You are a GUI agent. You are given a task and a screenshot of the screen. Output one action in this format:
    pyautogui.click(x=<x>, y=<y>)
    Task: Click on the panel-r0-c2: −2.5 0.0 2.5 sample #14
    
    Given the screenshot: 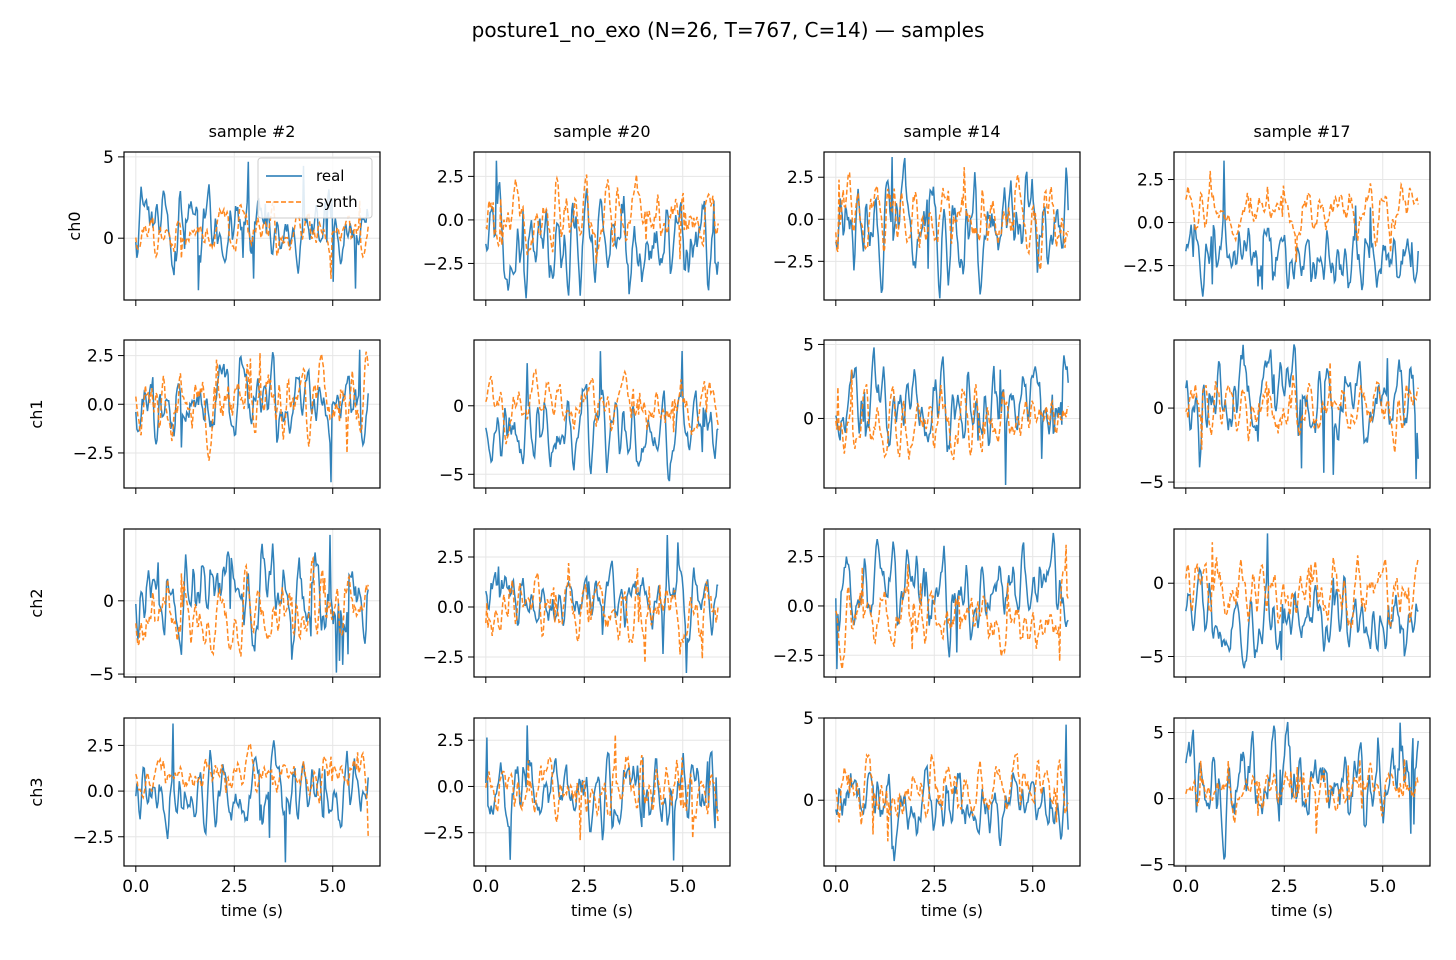 What is the action you would take?
    pyautogui.click(x=927, y=214)
    